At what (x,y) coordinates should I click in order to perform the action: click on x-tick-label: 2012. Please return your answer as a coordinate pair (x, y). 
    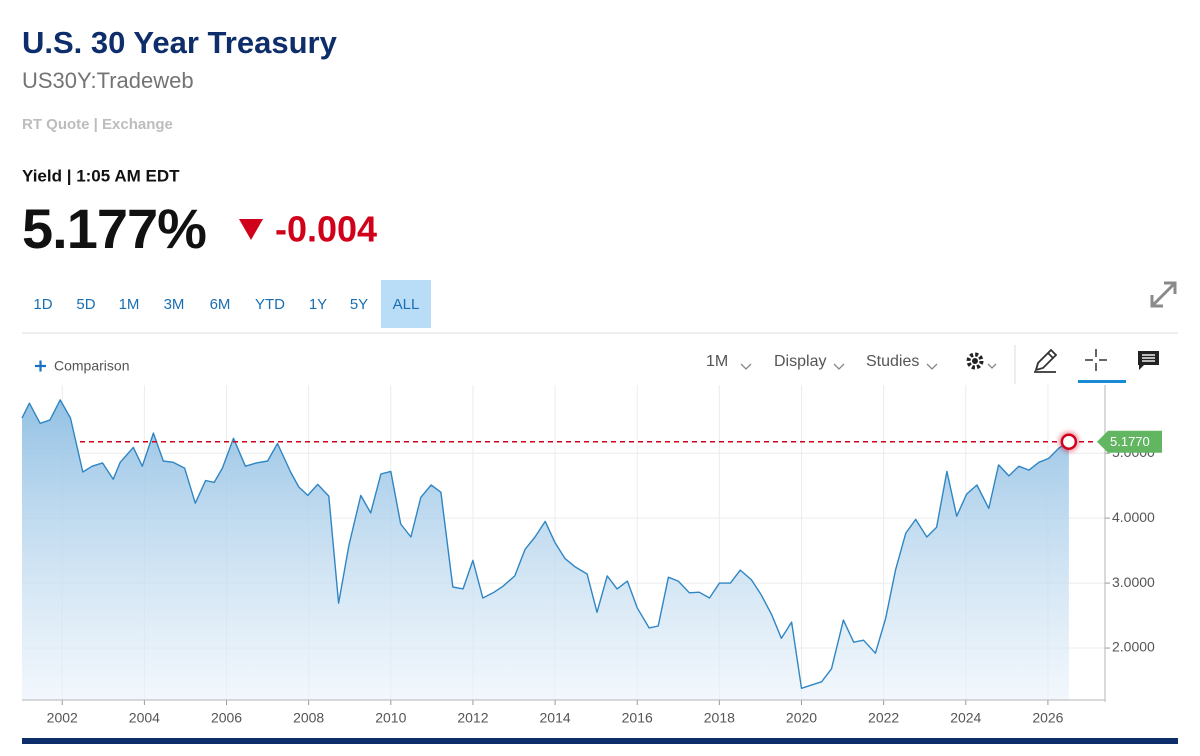
    Looking at the image, I should click on (472, 718).